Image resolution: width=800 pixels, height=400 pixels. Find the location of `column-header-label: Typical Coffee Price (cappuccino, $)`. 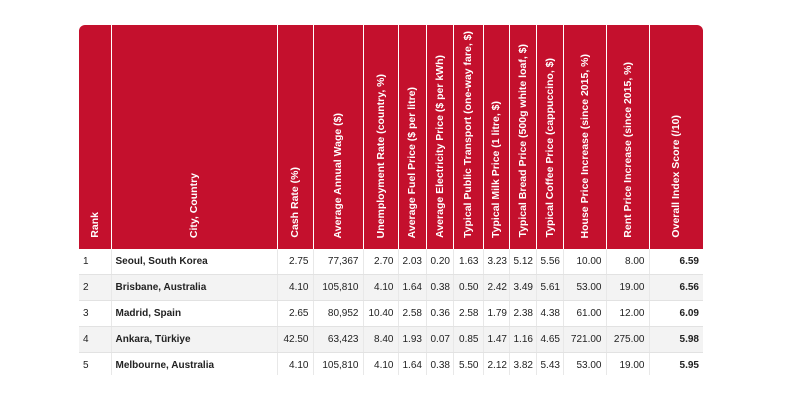

column-header-label: Typical Coffee Price (cappuccino, $) is located at coordinates (549, 148).